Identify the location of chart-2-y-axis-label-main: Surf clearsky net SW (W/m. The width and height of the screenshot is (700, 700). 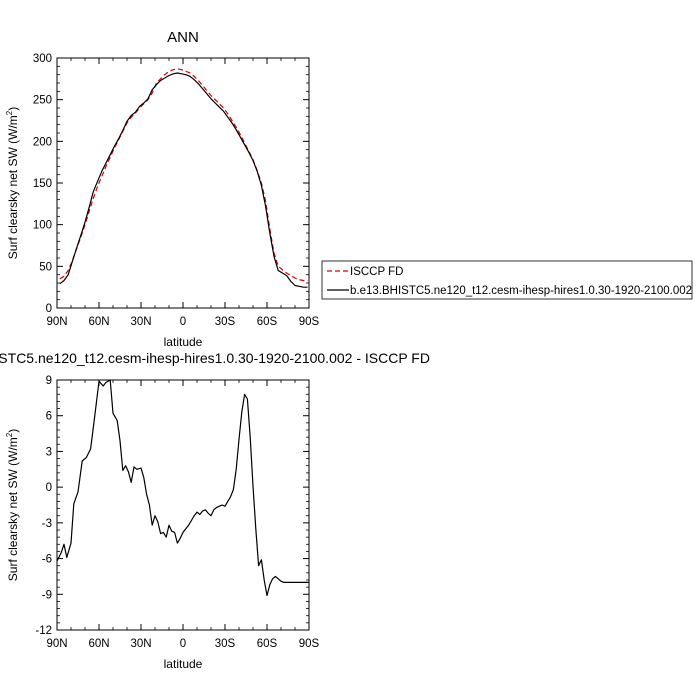
(13, 509).